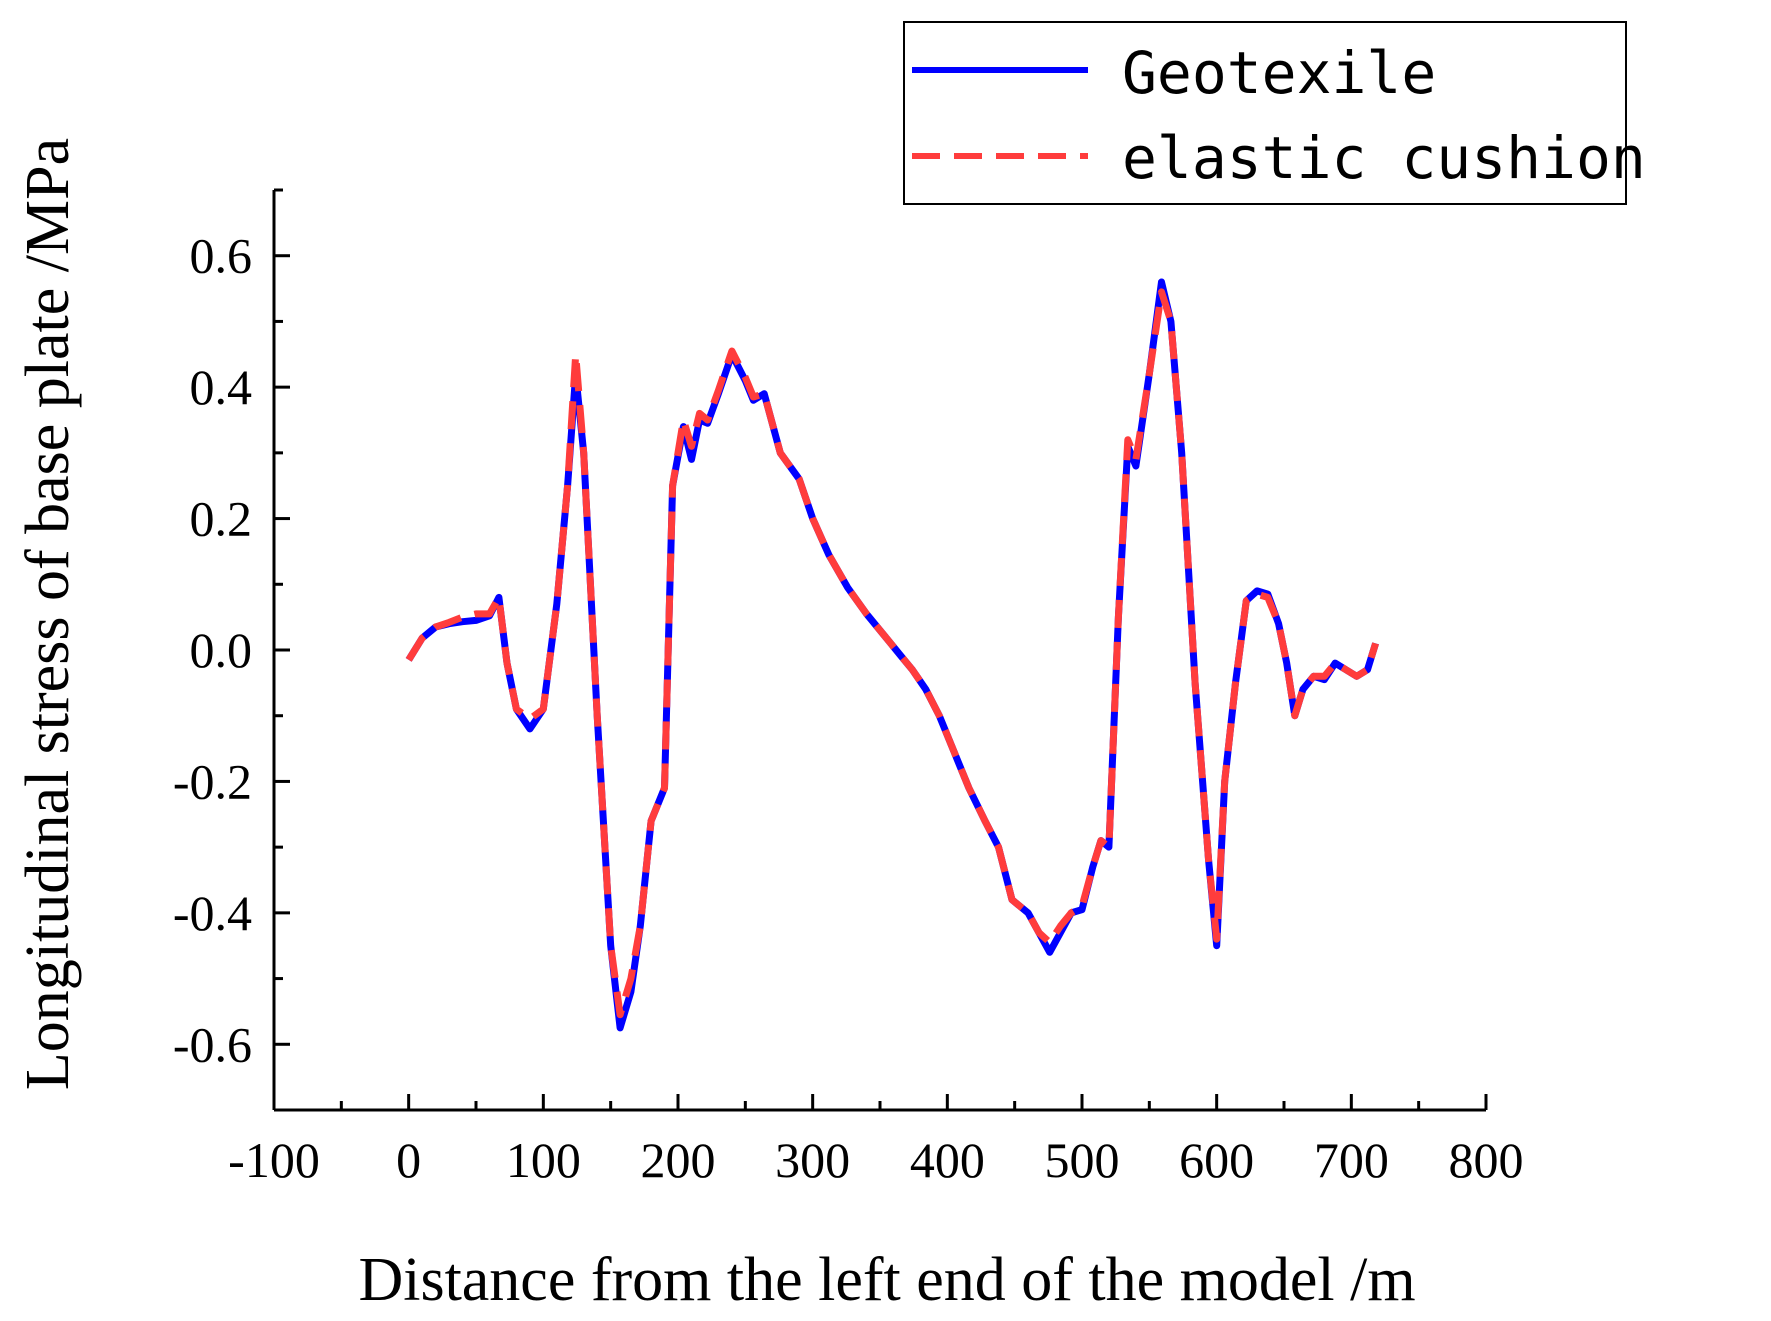  I want to click on x-tick-label: 800, so click(1486, 1160).